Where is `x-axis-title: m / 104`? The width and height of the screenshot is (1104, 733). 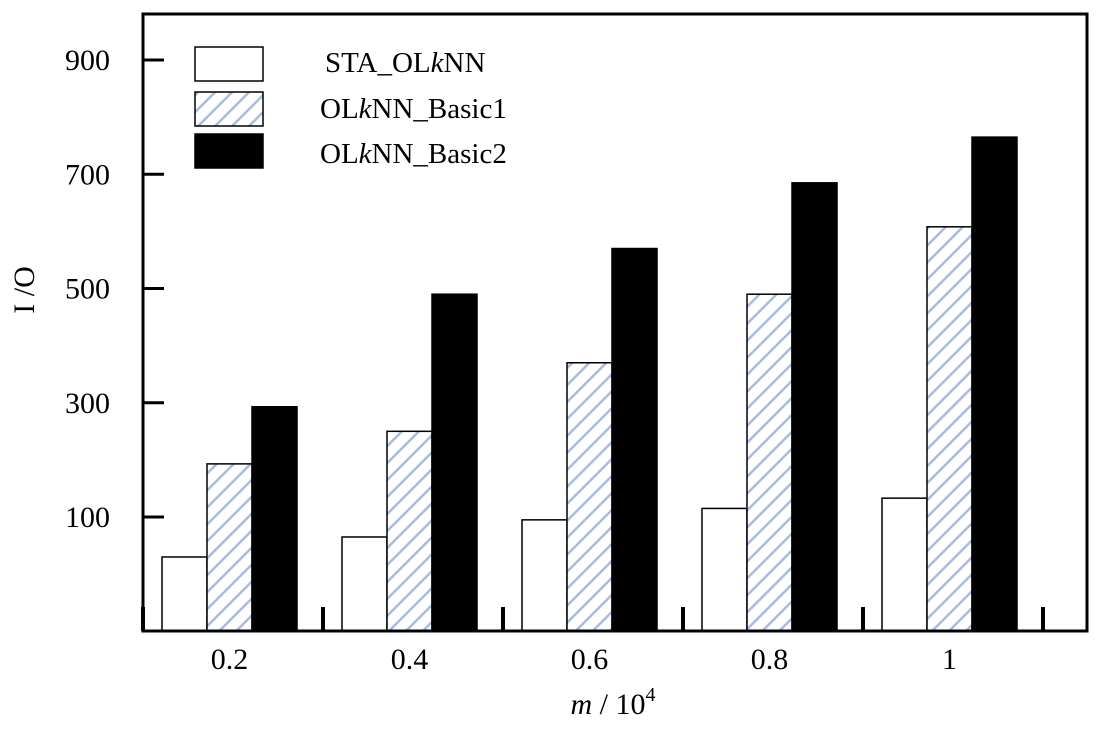
x-axis-title: m / 104 is located at coordinates (612, 702).